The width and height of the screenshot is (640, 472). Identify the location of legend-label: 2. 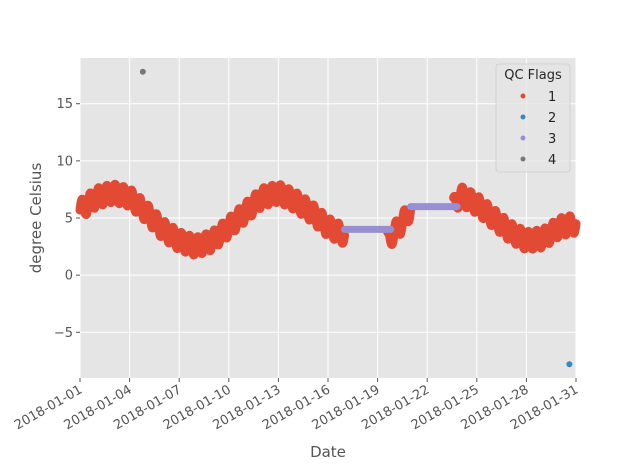
(552, 118).